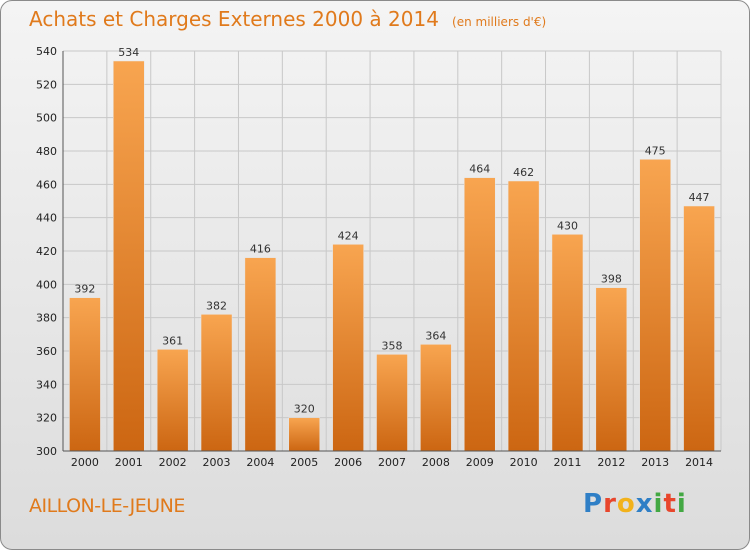 The height and width of the screenshot is (550, 750). Describe the element at coordinates (46, 118) in the screenshot. I see `y-tick-label: 500` at that location.